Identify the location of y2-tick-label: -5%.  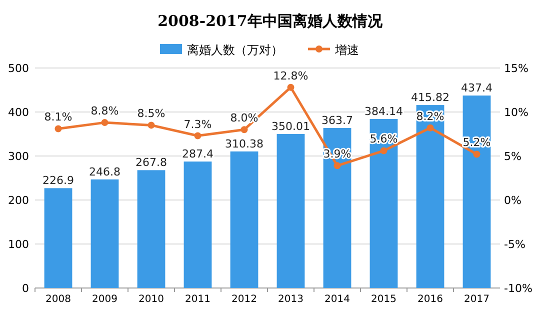
(515, 244).